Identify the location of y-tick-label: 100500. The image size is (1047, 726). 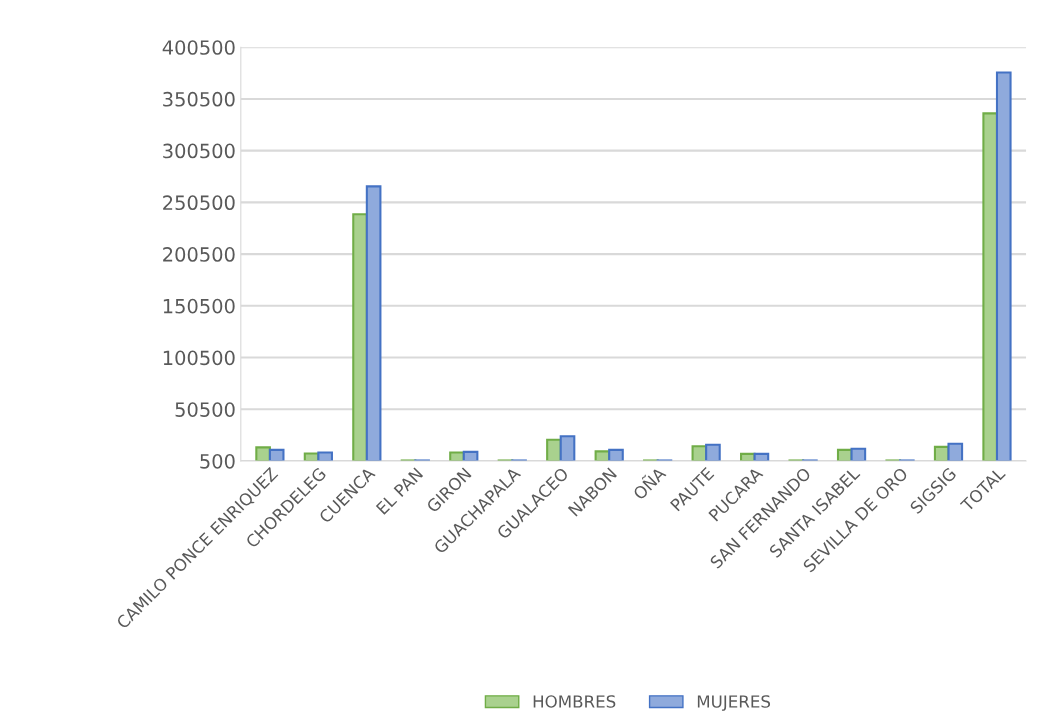
(199, 358).